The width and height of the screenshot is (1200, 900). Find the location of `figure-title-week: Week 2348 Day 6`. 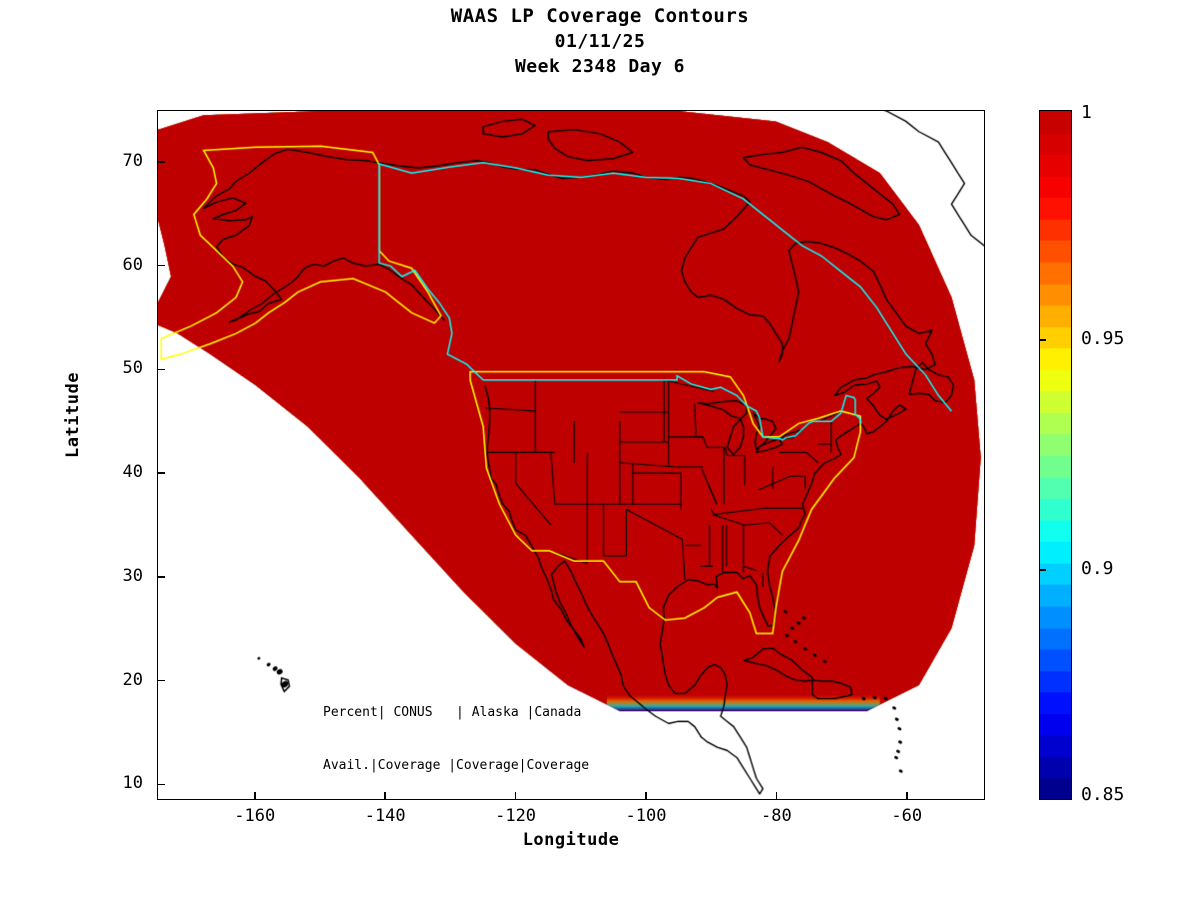

figure-title-week: Week 2348 Day 6 is located at coordinates (600, 66).